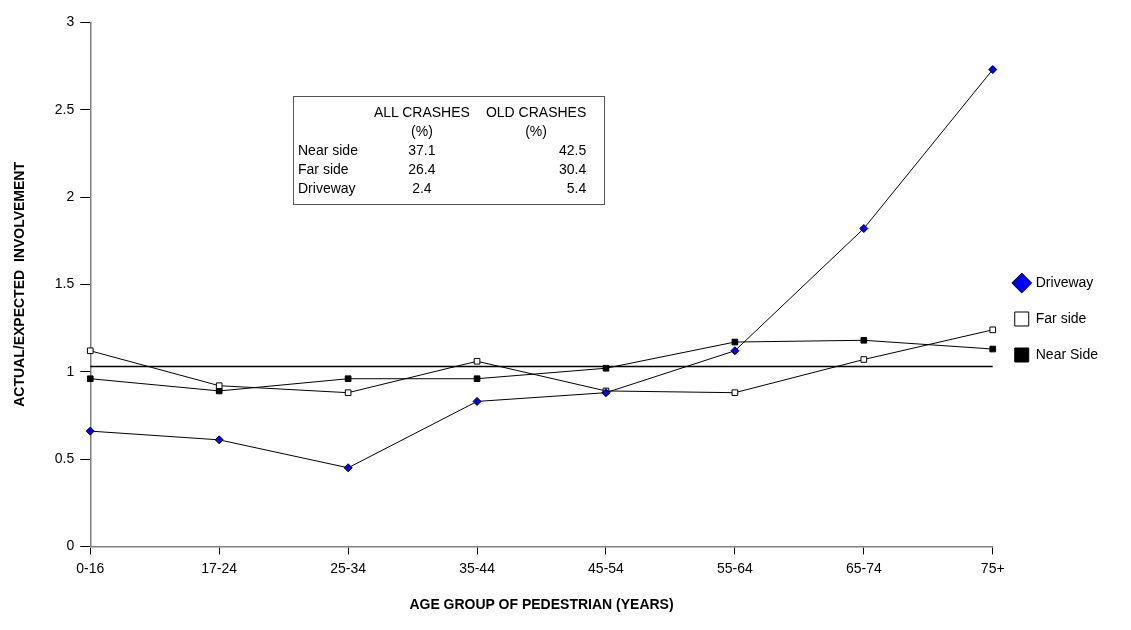 This screenshot has width=1131, height=630. Describe the element at coordinates (573, 150) in the screenshot. I see `annotation: 42.5` at that location.